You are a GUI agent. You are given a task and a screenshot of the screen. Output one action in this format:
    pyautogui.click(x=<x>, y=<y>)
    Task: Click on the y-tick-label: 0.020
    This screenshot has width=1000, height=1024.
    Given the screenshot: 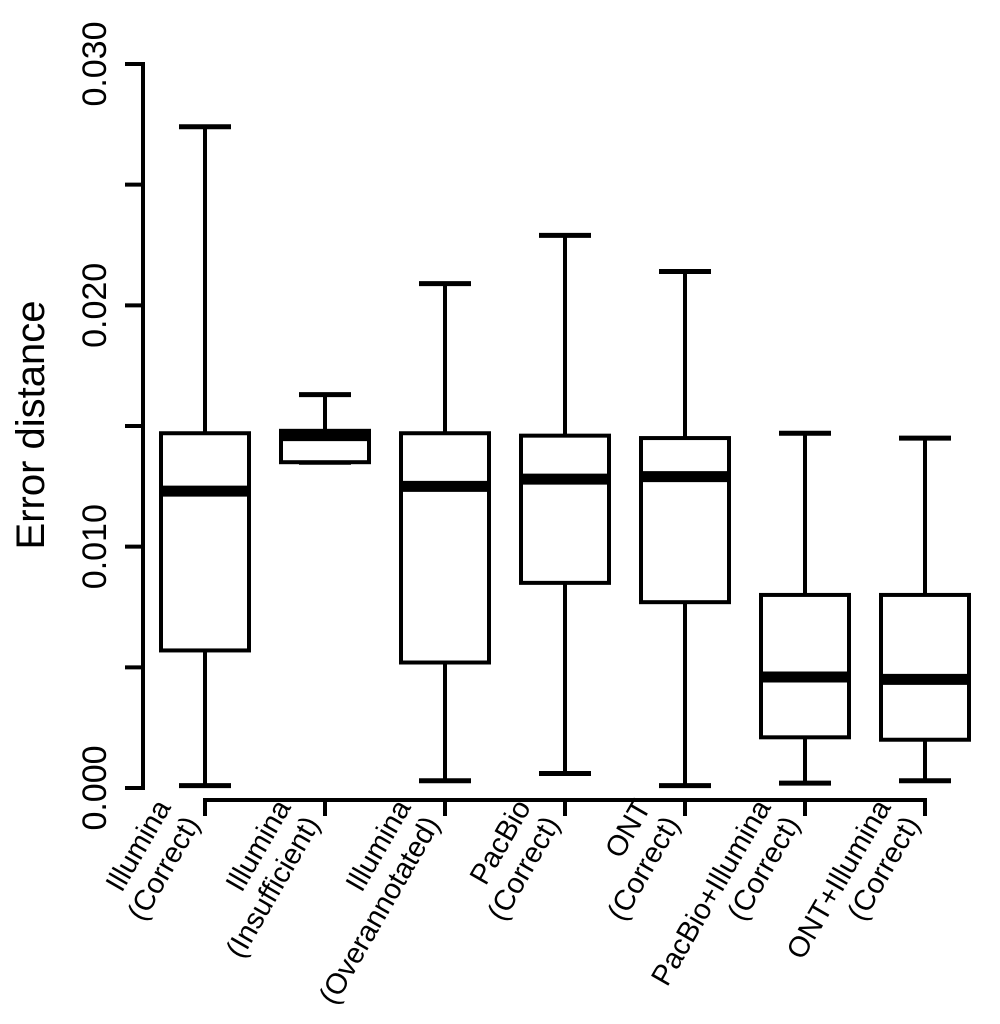 What is the action you would take?
    pyautogui.click(x=95, y=305)
    